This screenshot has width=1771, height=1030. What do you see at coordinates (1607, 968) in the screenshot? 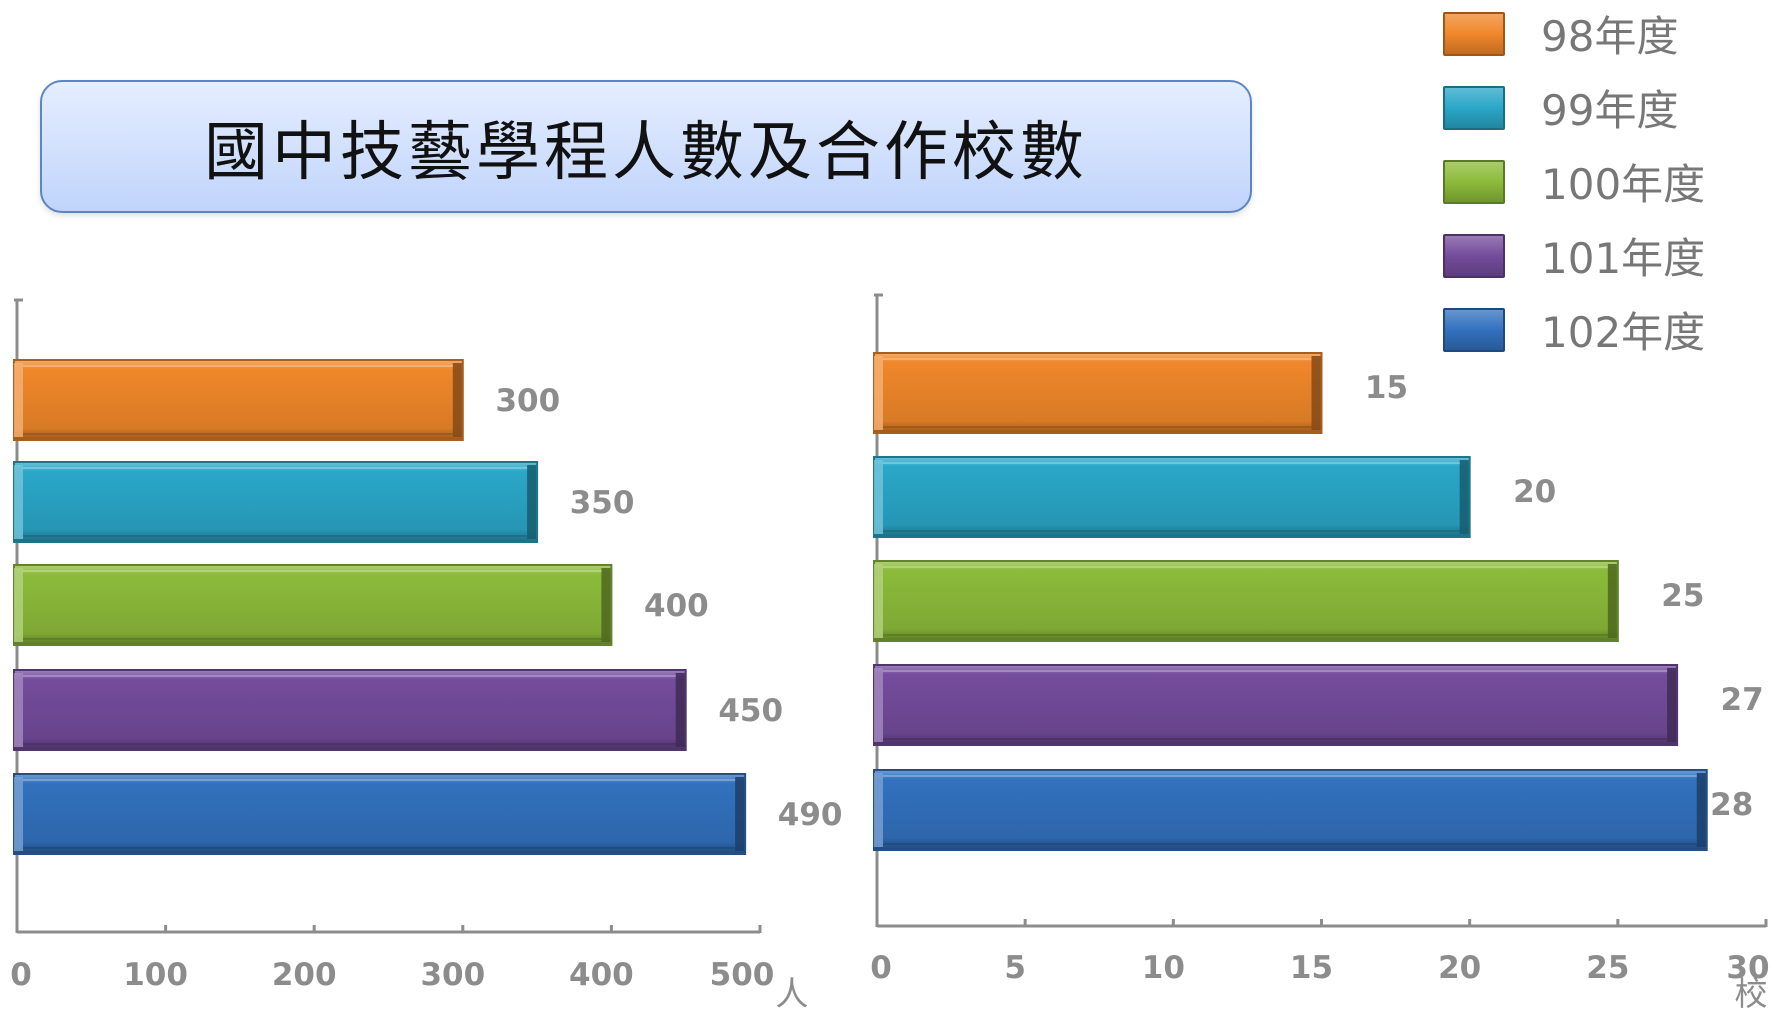
I see `x-tick-label: 25` at bounding box center [1607, 968].